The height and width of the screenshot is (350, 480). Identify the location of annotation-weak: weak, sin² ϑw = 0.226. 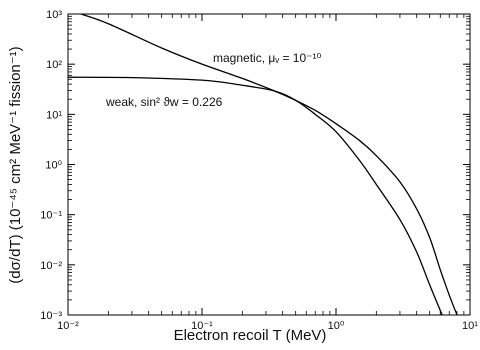
(164, 102).